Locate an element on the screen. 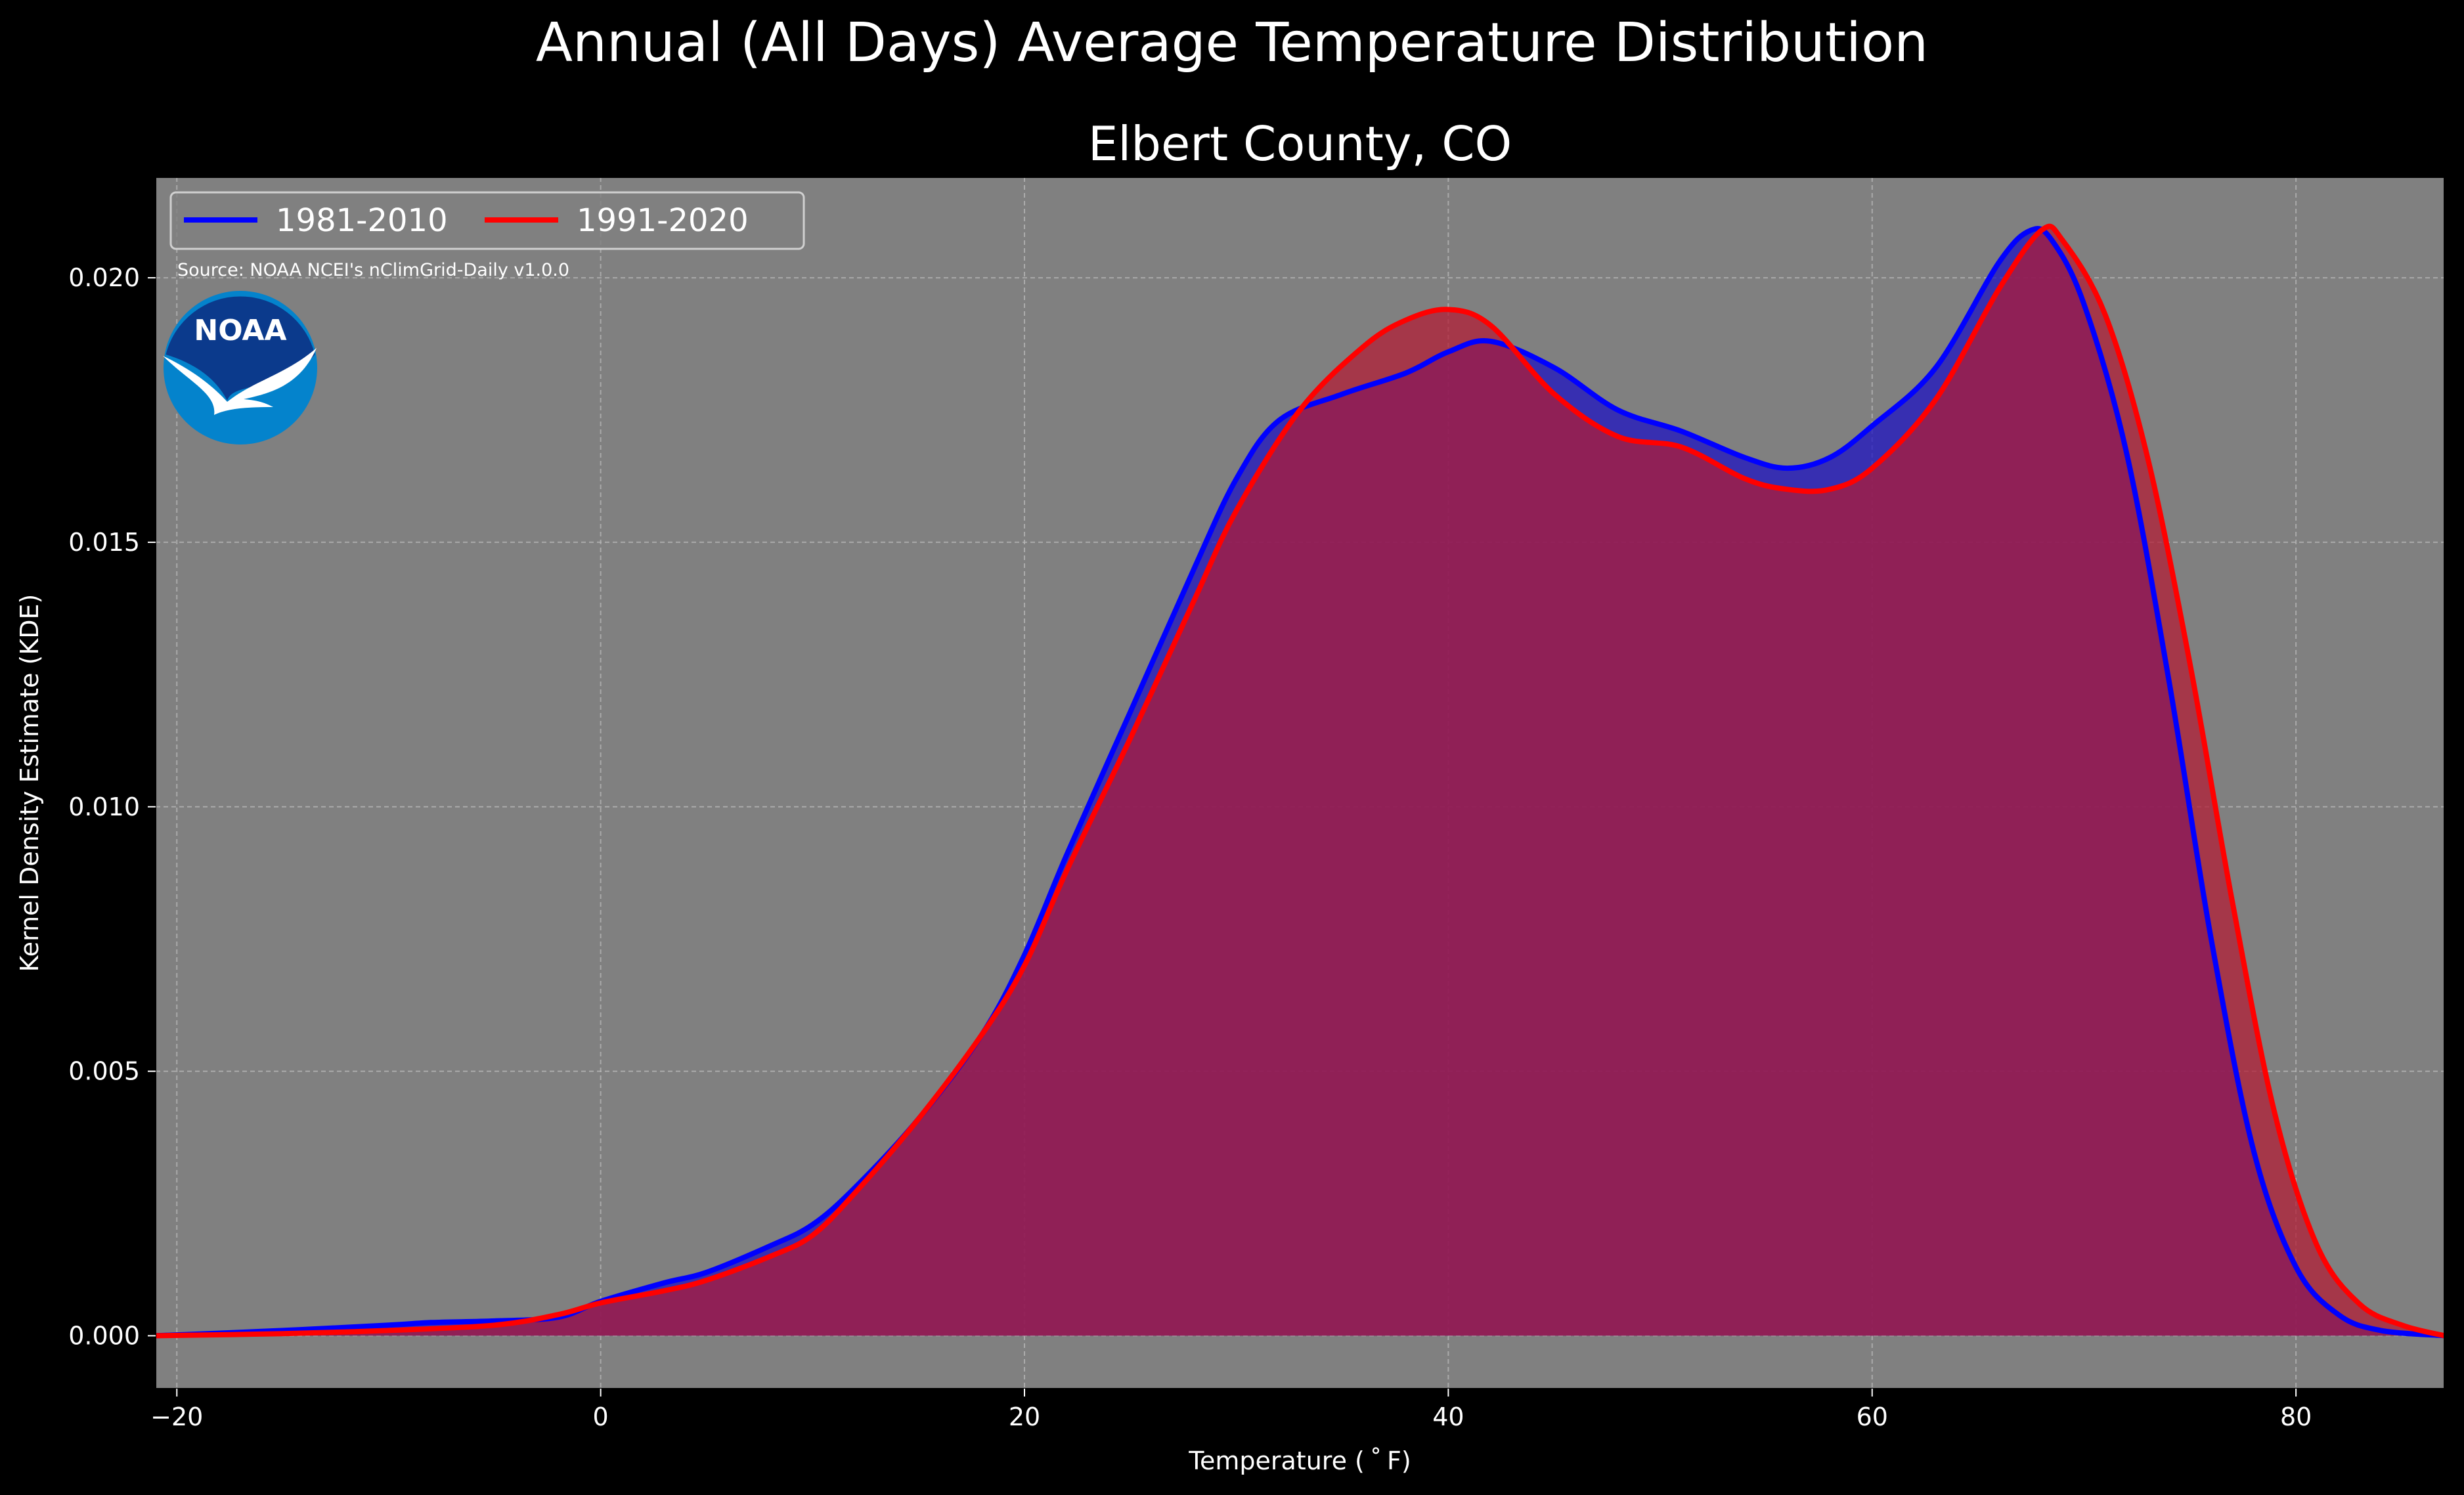 Image resolution: width=2464 pixels, height=1495 pixels. x-axis-label: Temperature ( ˚ F) is located at coordinates (1299, 1460).